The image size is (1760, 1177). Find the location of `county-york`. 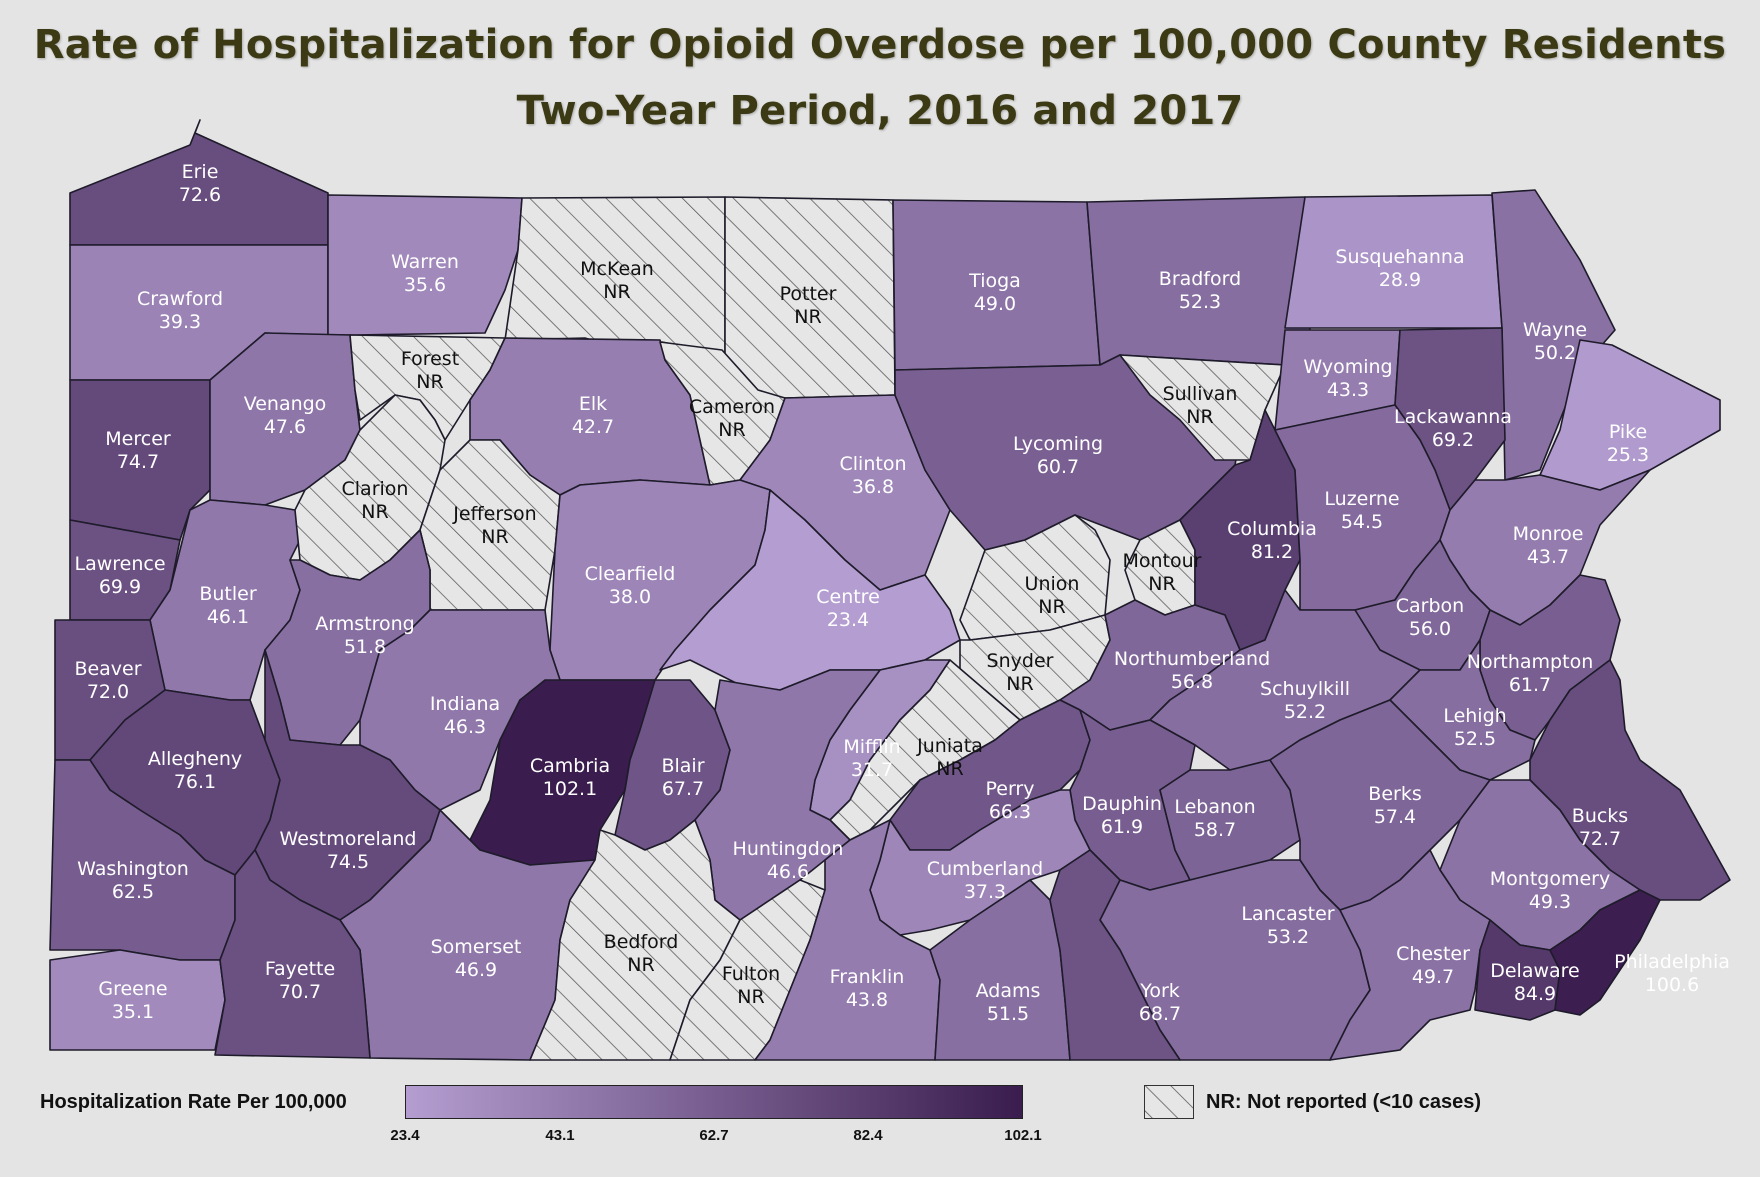

county-york is located at coordinates (1115, 955).